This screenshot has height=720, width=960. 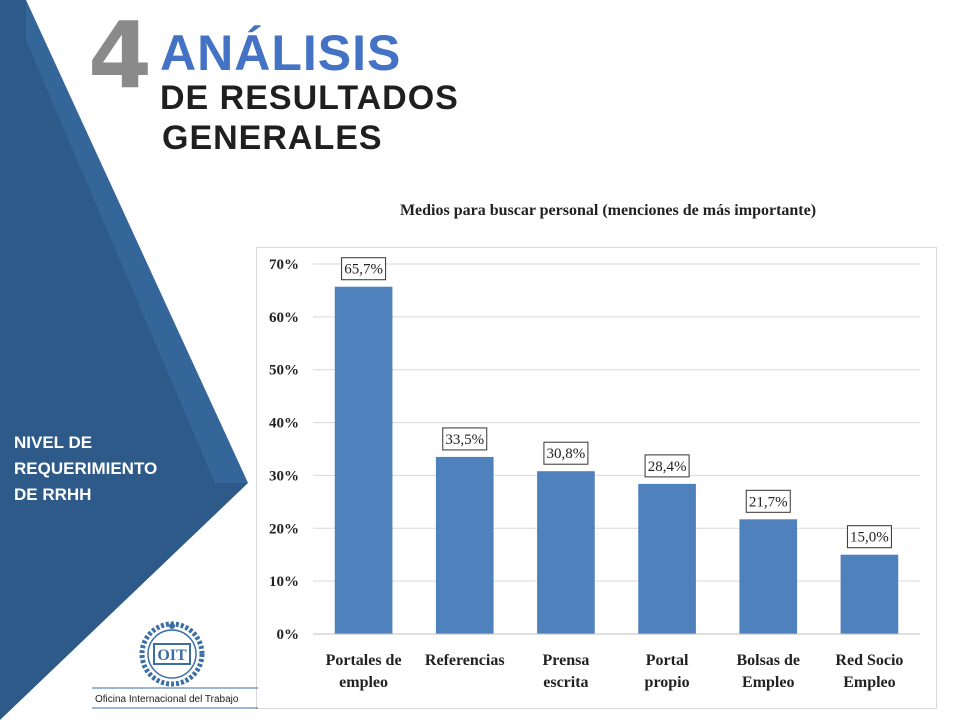 What do you see at coordinates (284, 318) in the screenshot?
I see `y-tick-label: 60%` at bounding box center [284, 318].